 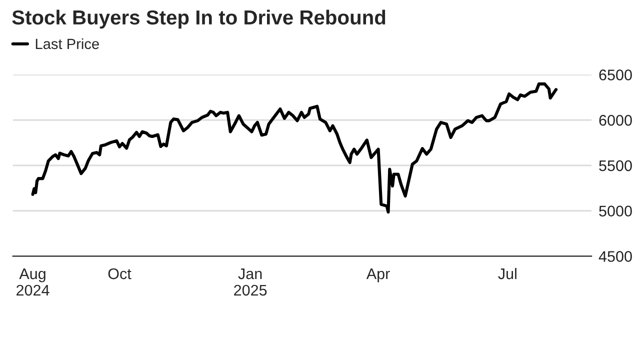 What do you see at coordinates (615, 166) in the screenshot?
I see `y-tick-label: 5500` at bounding box center [615, 166].